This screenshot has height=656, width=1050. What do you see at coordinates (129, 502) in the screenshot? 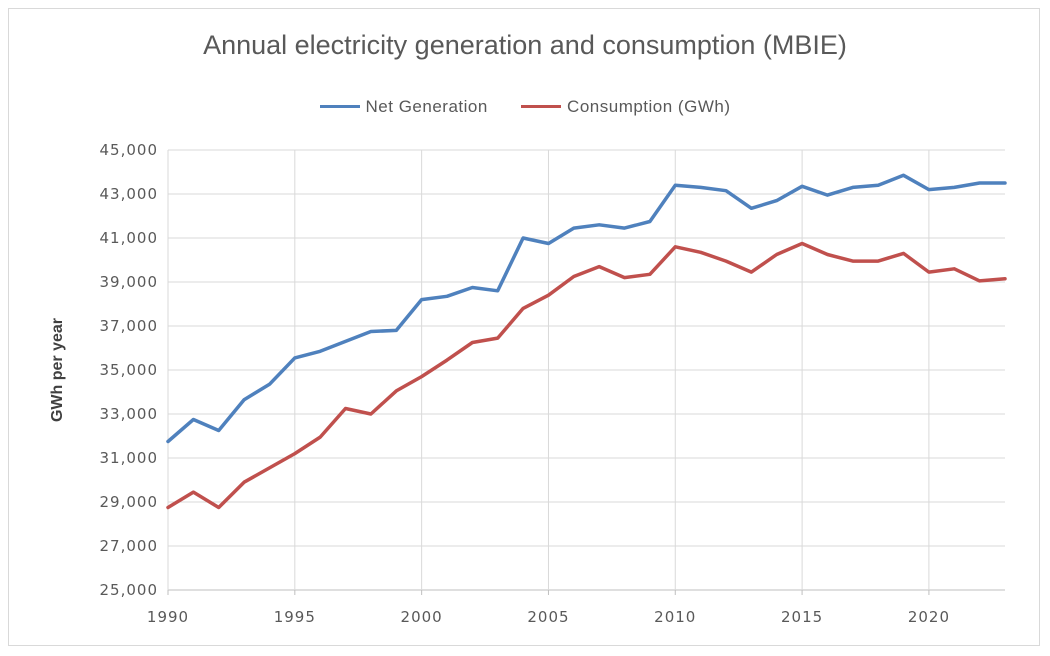
I see `y-tick-label: 29,000` at bounding box center [129, 502].